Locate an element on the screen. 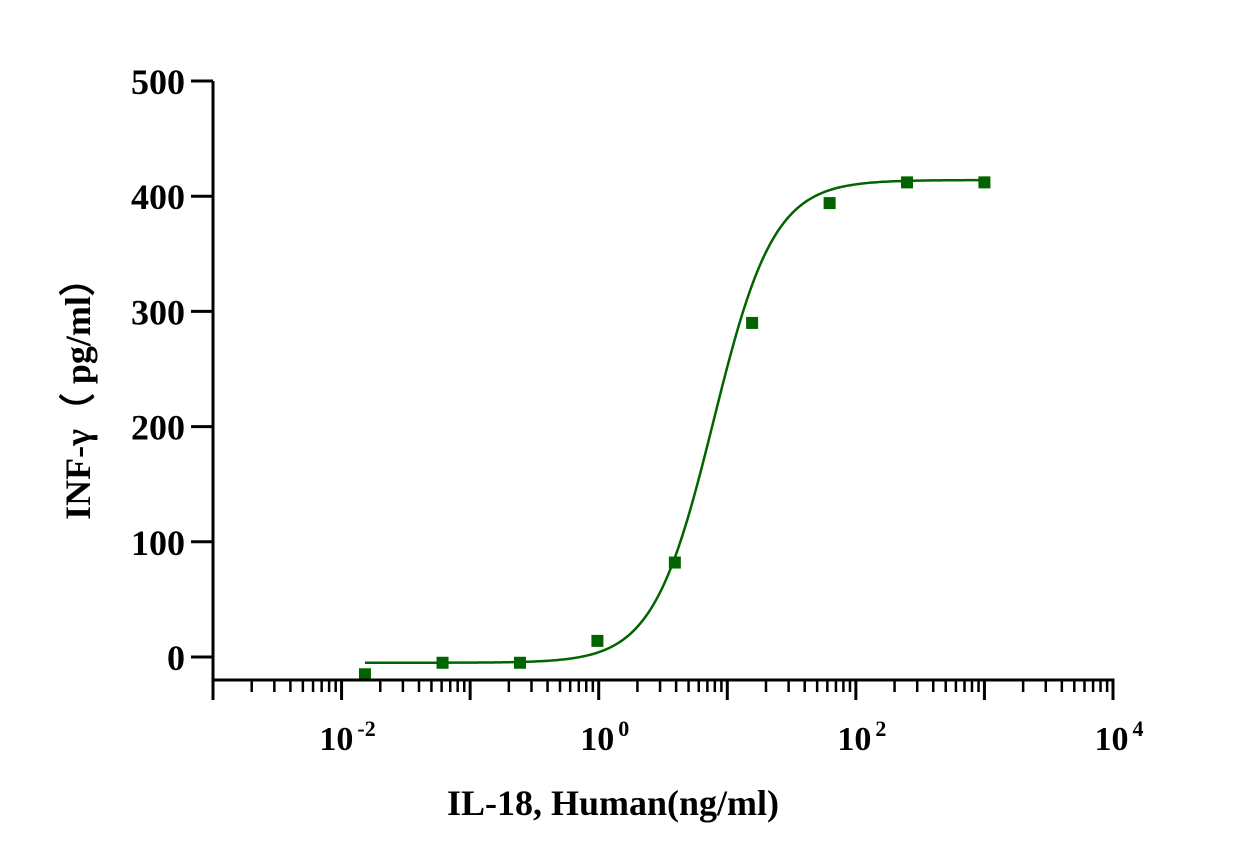  y-axis-title: INF-γ（ pg/ml） is located at coordinates (78, 390).